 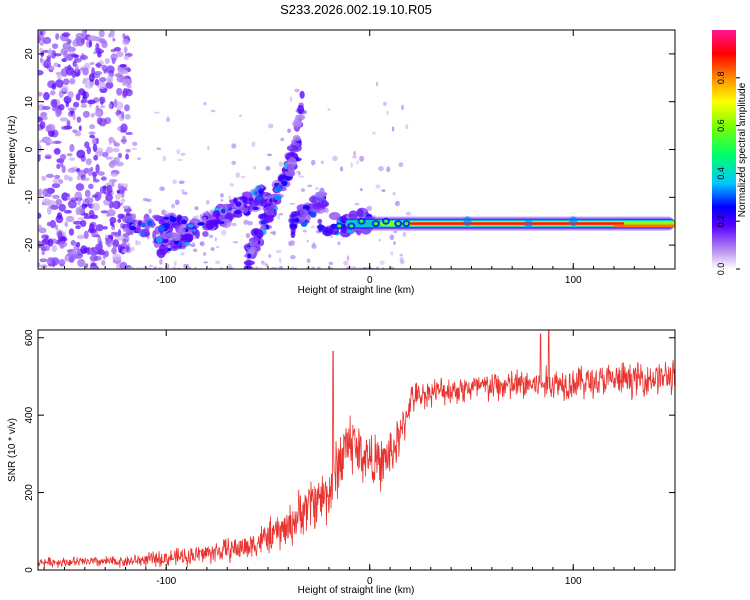 I want to click on main-tone-tail, so click(x=644, y=226).